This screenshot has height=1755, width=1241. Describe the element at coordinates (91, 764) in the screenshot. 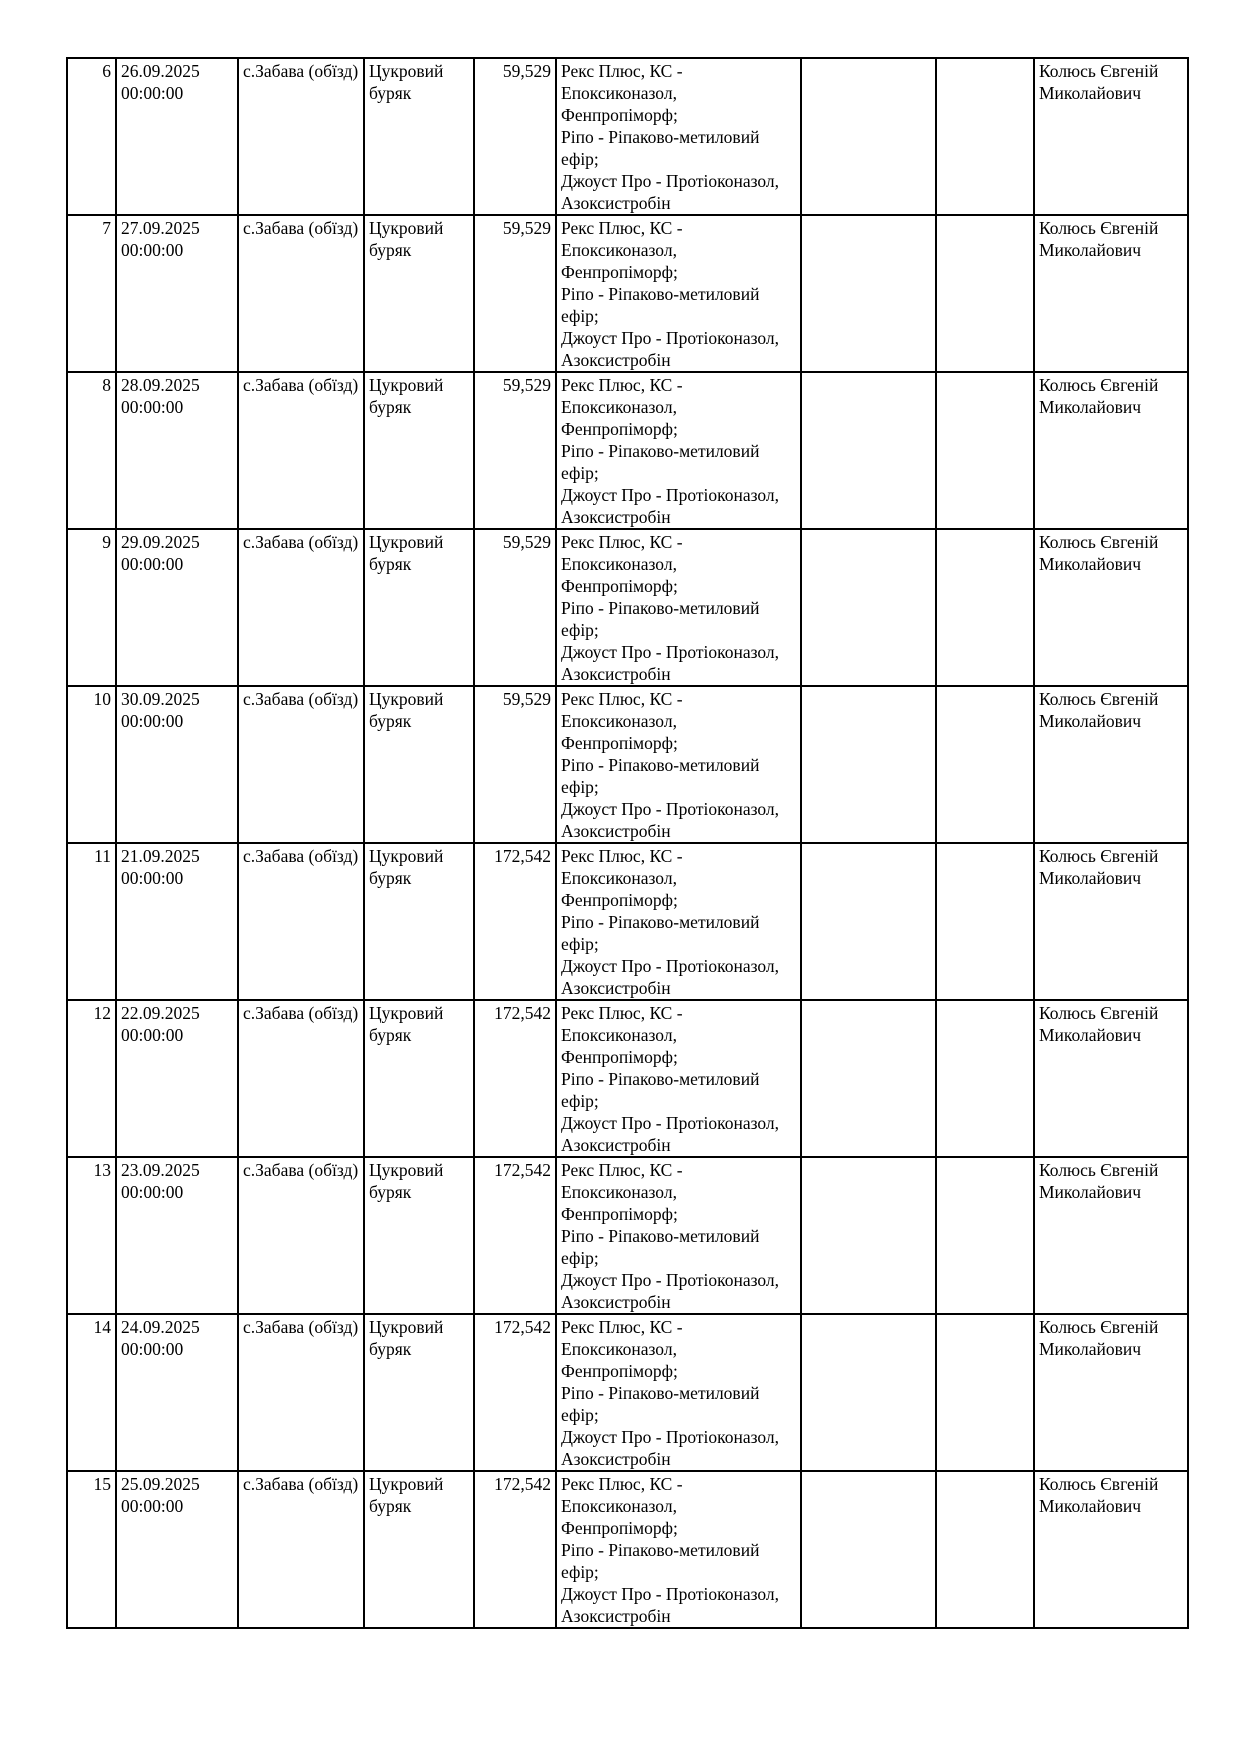

I see `row-number-cell: 10` at that location.